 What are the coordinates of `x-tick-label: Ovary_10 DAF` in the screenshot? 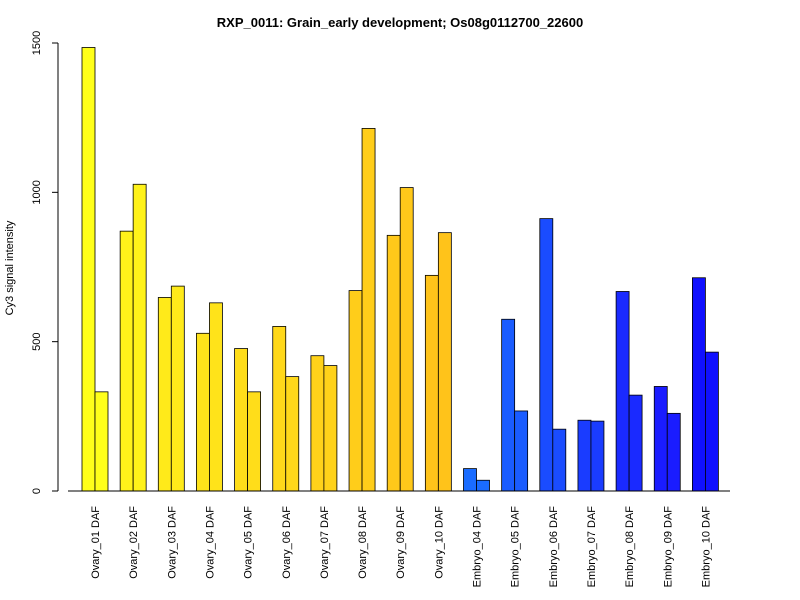 It's located at (439, 542).